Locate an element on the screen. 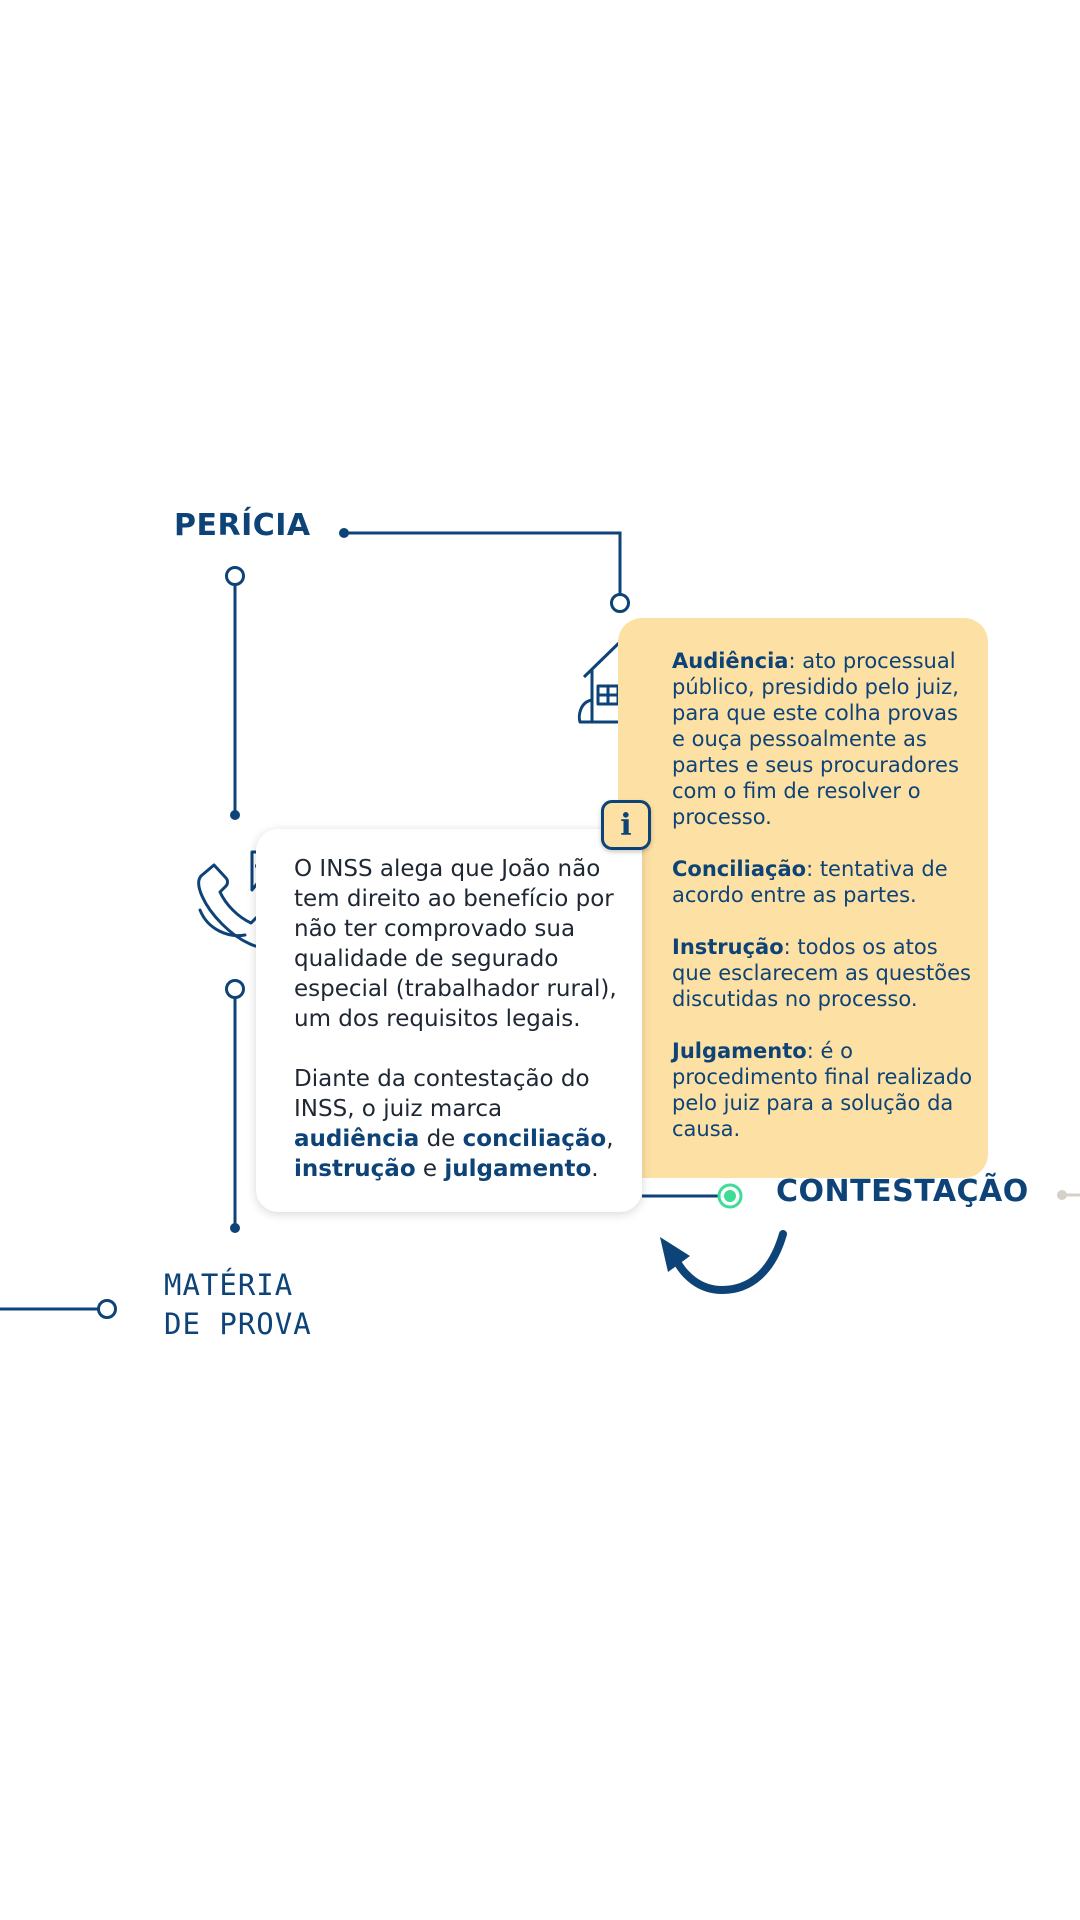 This screenshot has height=1920, width=1080. card-text: . is located at coordinates (595, 1169).